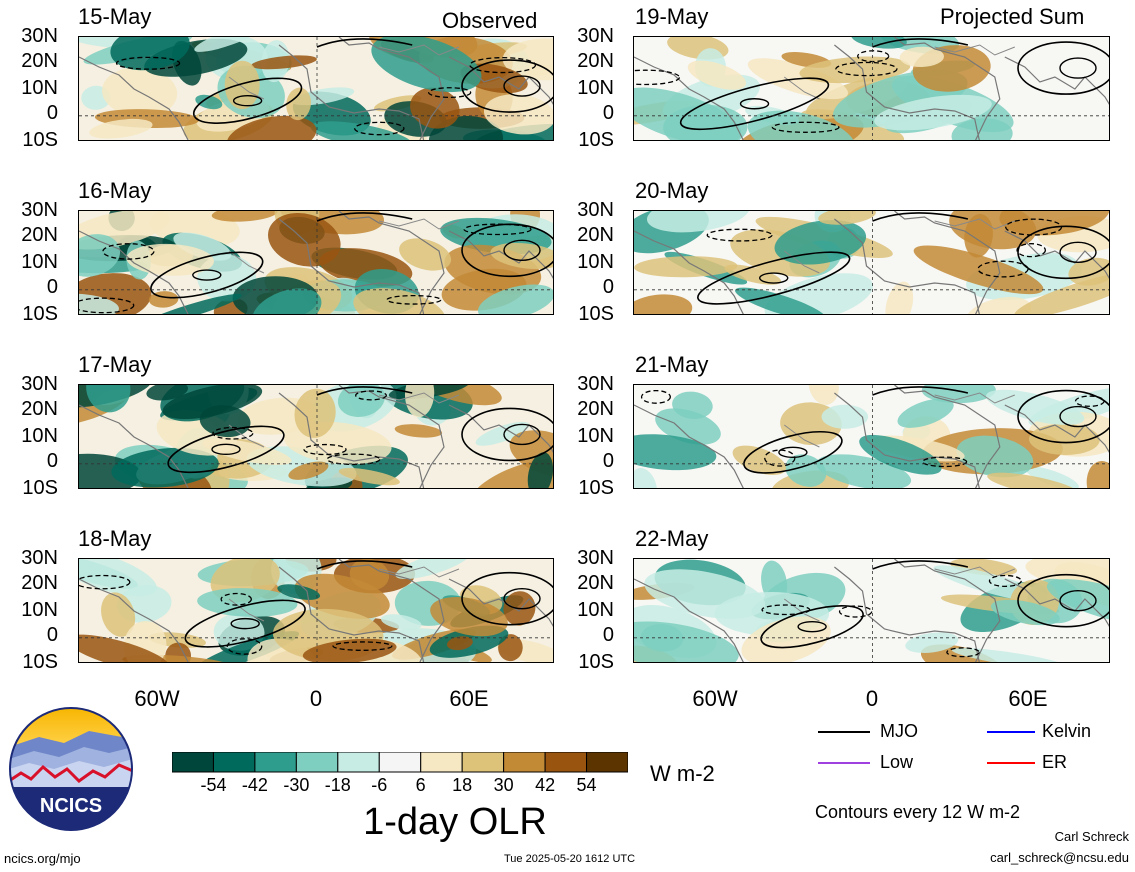  What do you see at coordinates (596, 488) in the screenshot?
I see `lat-label-right-2-4: 10S` at bounding box center [596, 488].